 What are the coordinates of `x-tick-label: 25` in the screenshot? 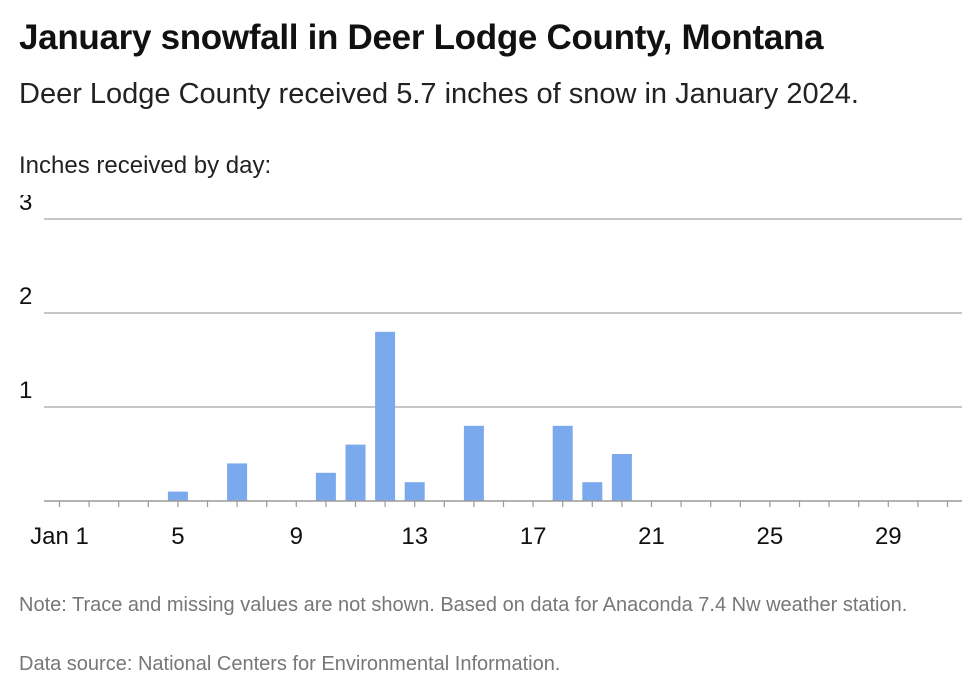 It's located at (770, 536).